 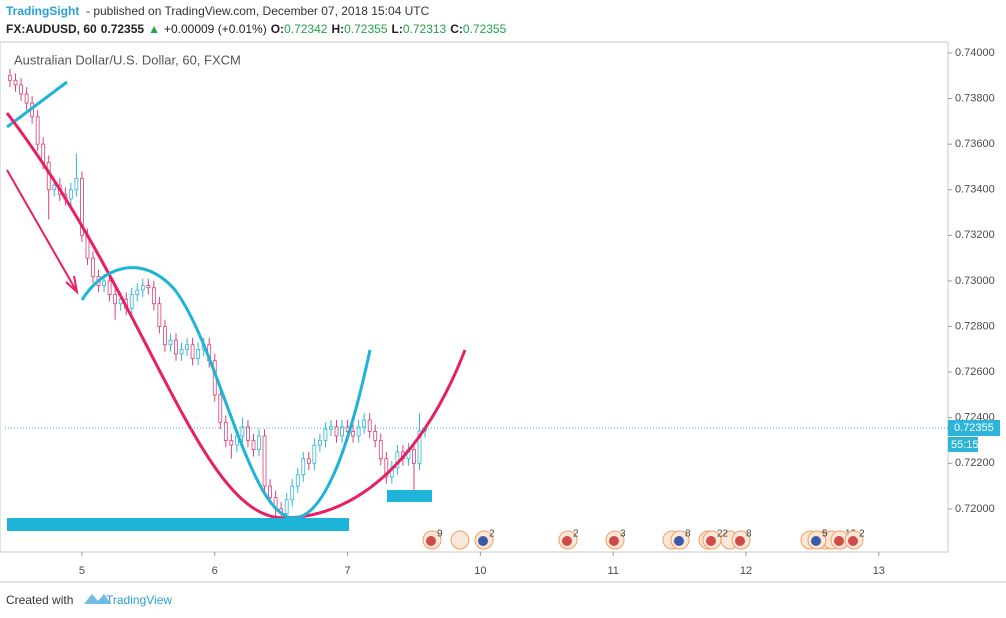 I want to click on header-field: ▲, so click(x=154, y=29).